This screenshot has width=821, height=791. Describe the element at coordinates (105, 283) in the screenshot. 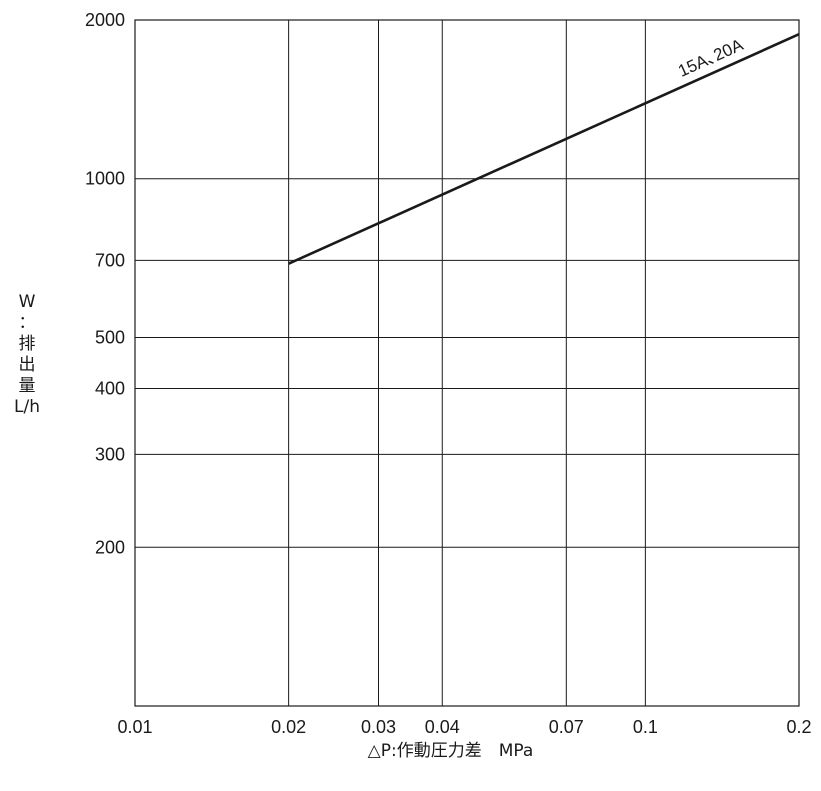

I see `y-tick-labels: 200 300 400 500 700 1000 2000` at that location.